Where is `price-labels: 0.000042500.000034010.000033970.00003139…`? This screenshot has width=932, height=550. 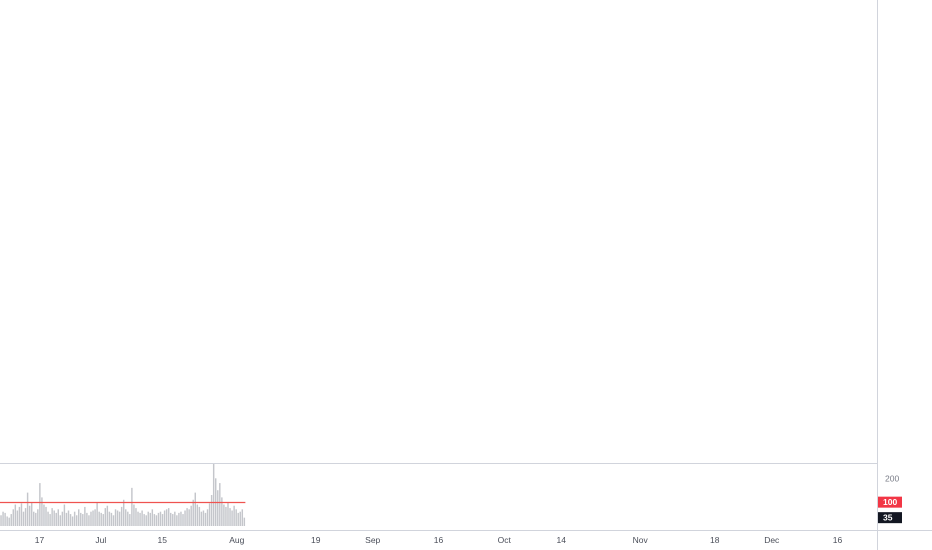
price-labels: 0.000042500.000034010.000033970.00003139… is located at coordinates (890, 510).